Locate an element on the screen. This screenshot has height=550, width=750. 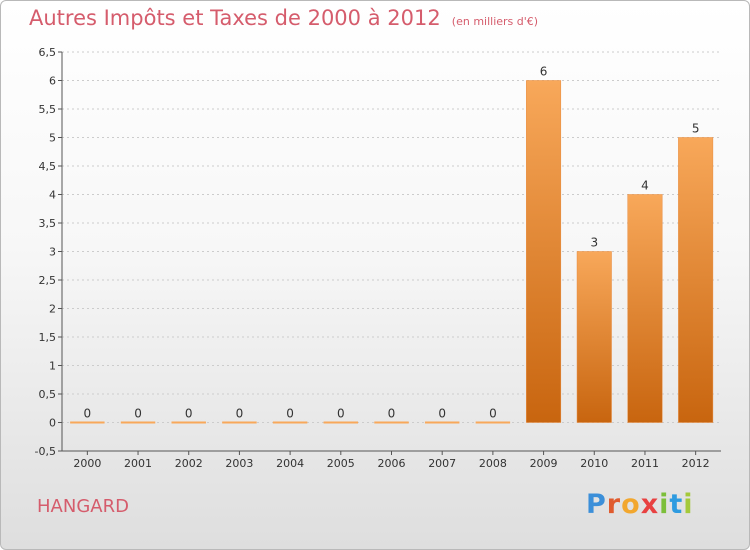
y-tick-label: 0,5 is located at coordinates (48, 394).